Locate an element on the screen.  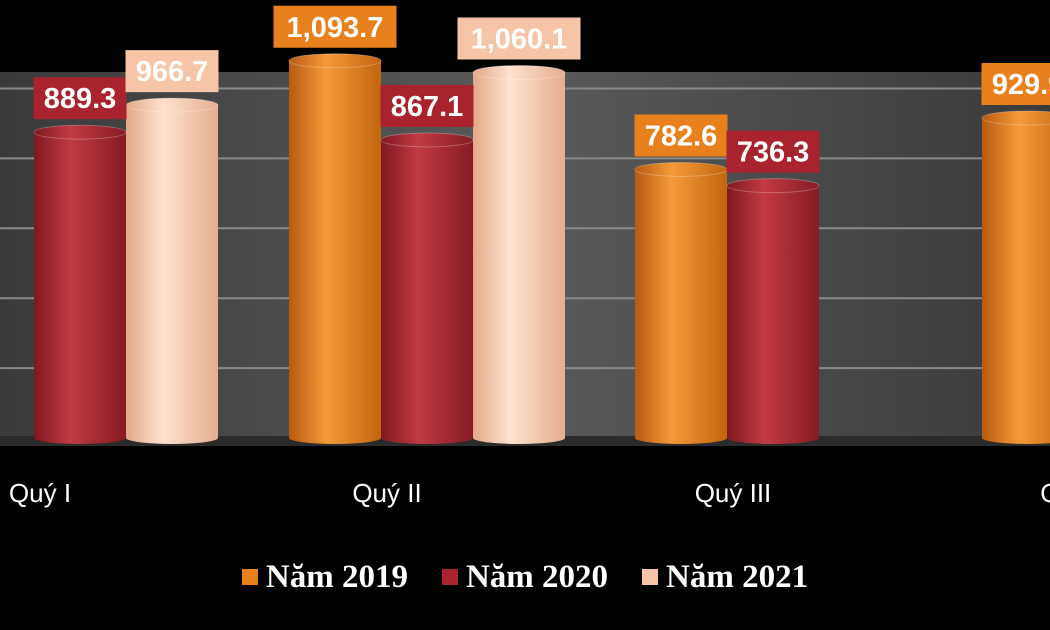
x-tick-label: Quý IV is located at coordinates (1045, 493).